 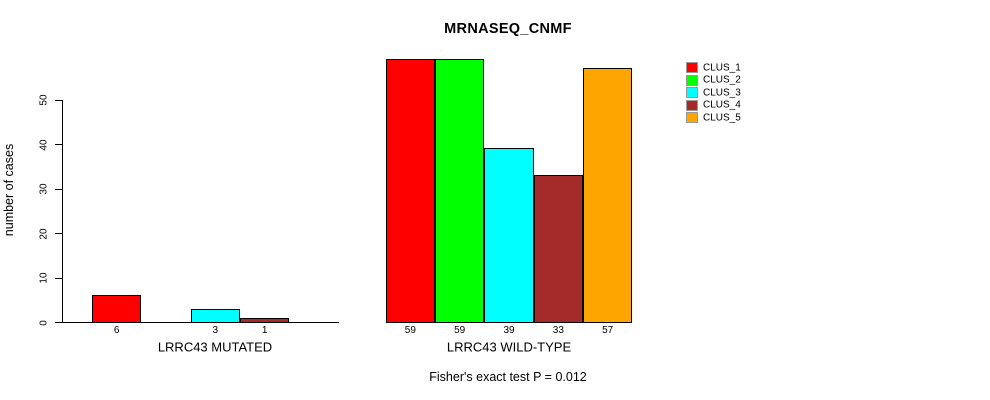 What do you see at coordinates (116, 330) in the screenshot?
I see `bar-value-label: 6` at bounding box center [116, 330].